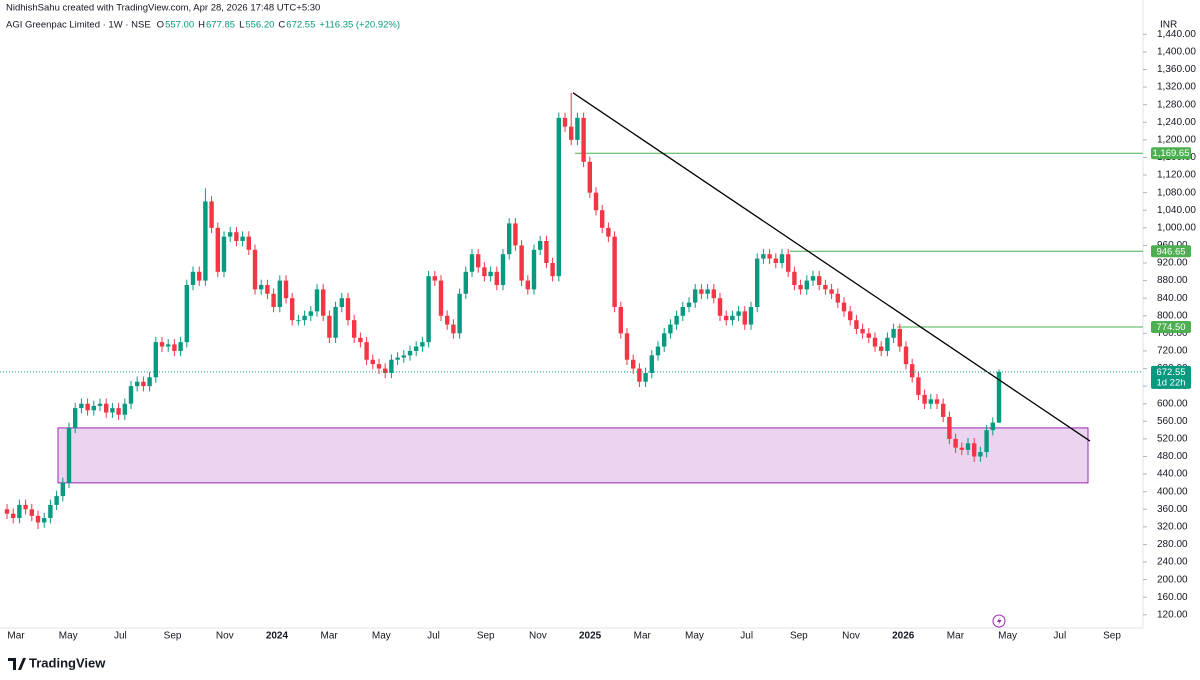 This screenshot has height=680, width=1200. I want to click on legend-value: 556.20, so click(259, 25).